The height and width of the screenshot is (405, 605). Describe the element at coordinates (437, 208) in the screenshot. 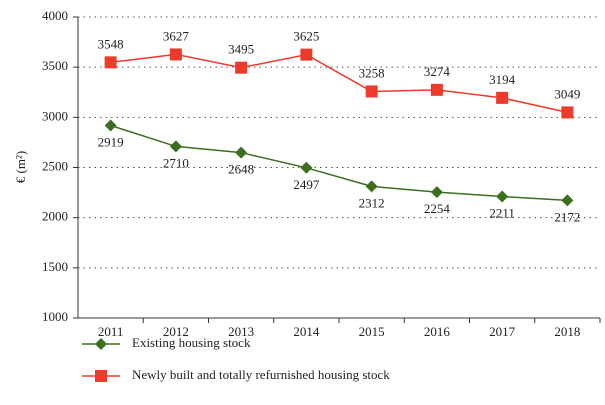

I see `data-label: 2254` at that location.